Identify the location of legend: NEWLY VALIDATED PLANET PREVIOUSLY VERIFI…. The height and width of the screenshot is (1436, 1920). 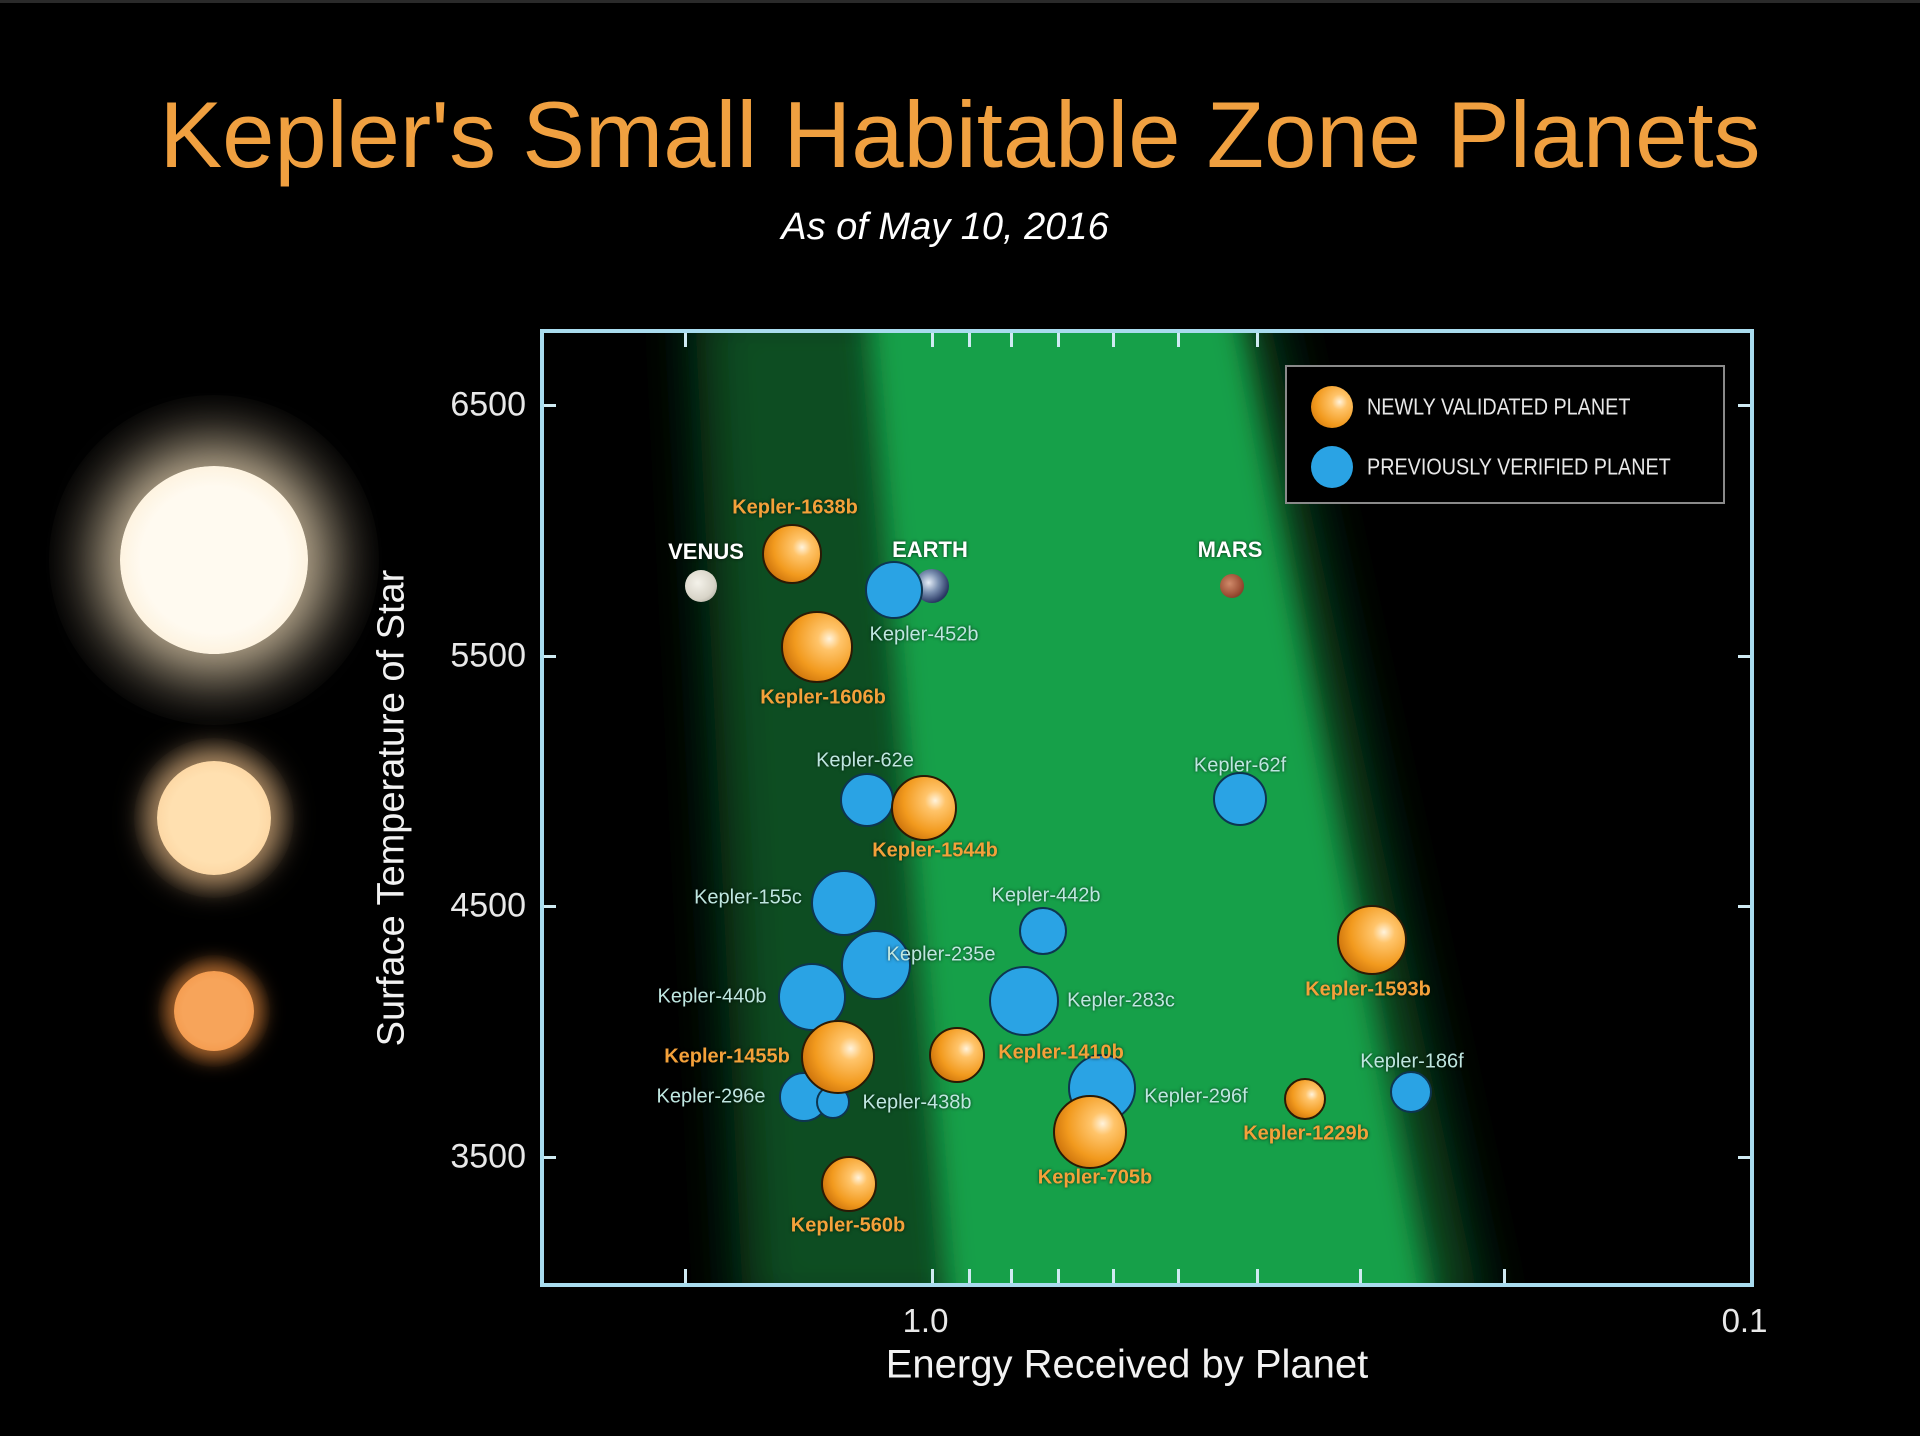
(1505, 434).